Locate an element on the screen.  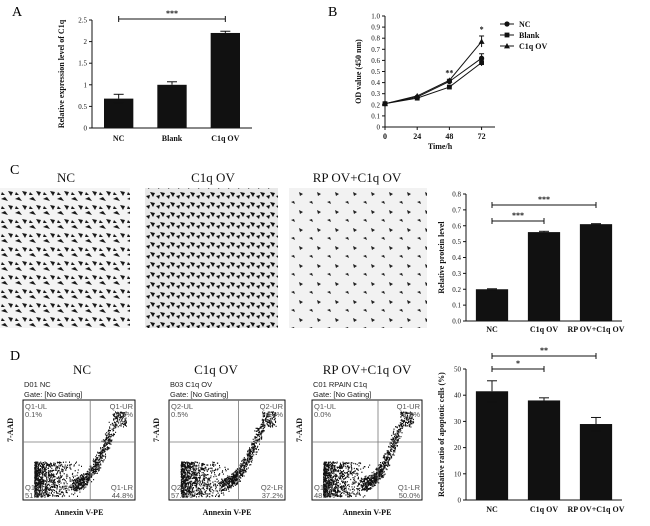
legend-label: NC is located at coordinates (525, 24).